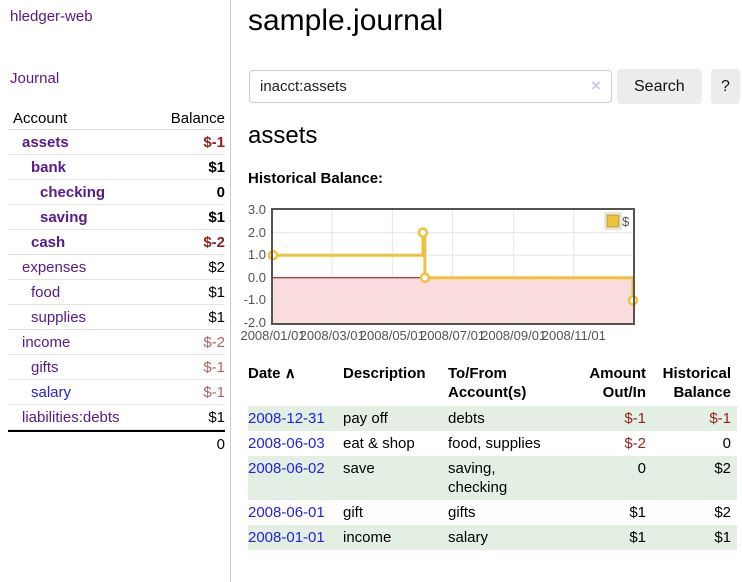  What do you see at coordinates (46, 342) in the screenshot?
I see `account-link-income: income` at bounding box center [46, 342].